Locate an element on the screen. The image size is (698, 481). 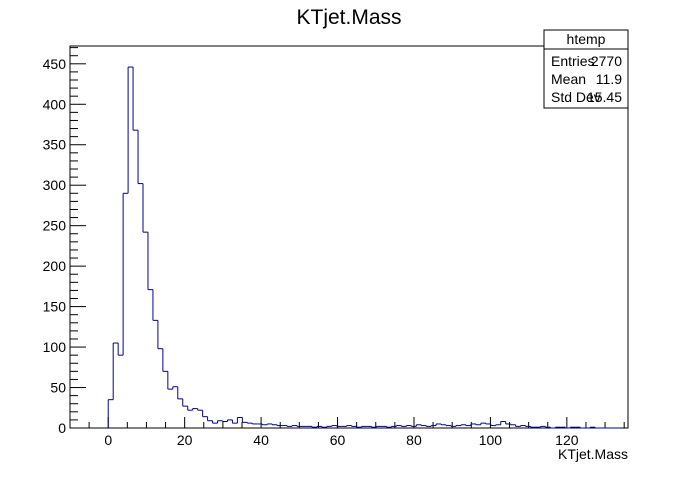
x-tick-label: 120 is located at coordinates (567, 440).